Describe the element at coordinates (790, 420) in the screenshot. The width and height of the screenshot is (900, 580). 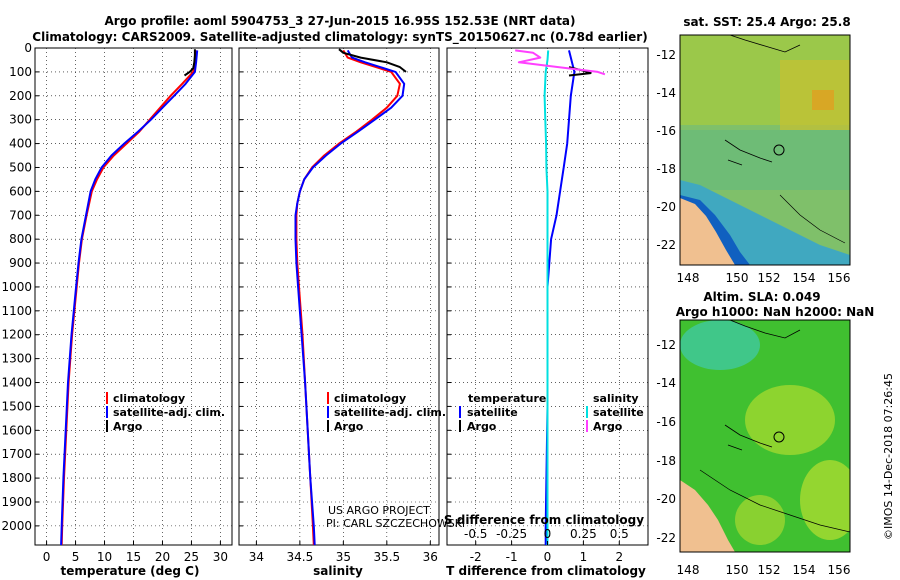
I see `sla-high-anomaly` at that location.